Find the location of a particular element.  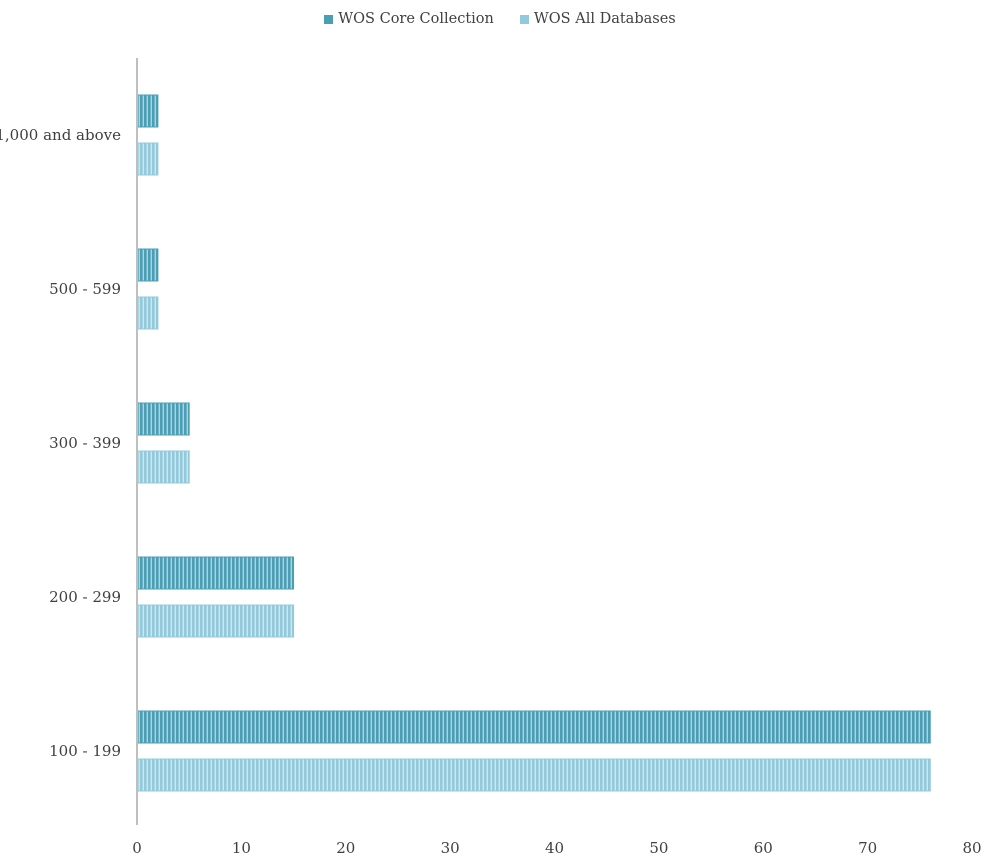

category-label-0: 1,000 and above is located at coordinates (60, 135).